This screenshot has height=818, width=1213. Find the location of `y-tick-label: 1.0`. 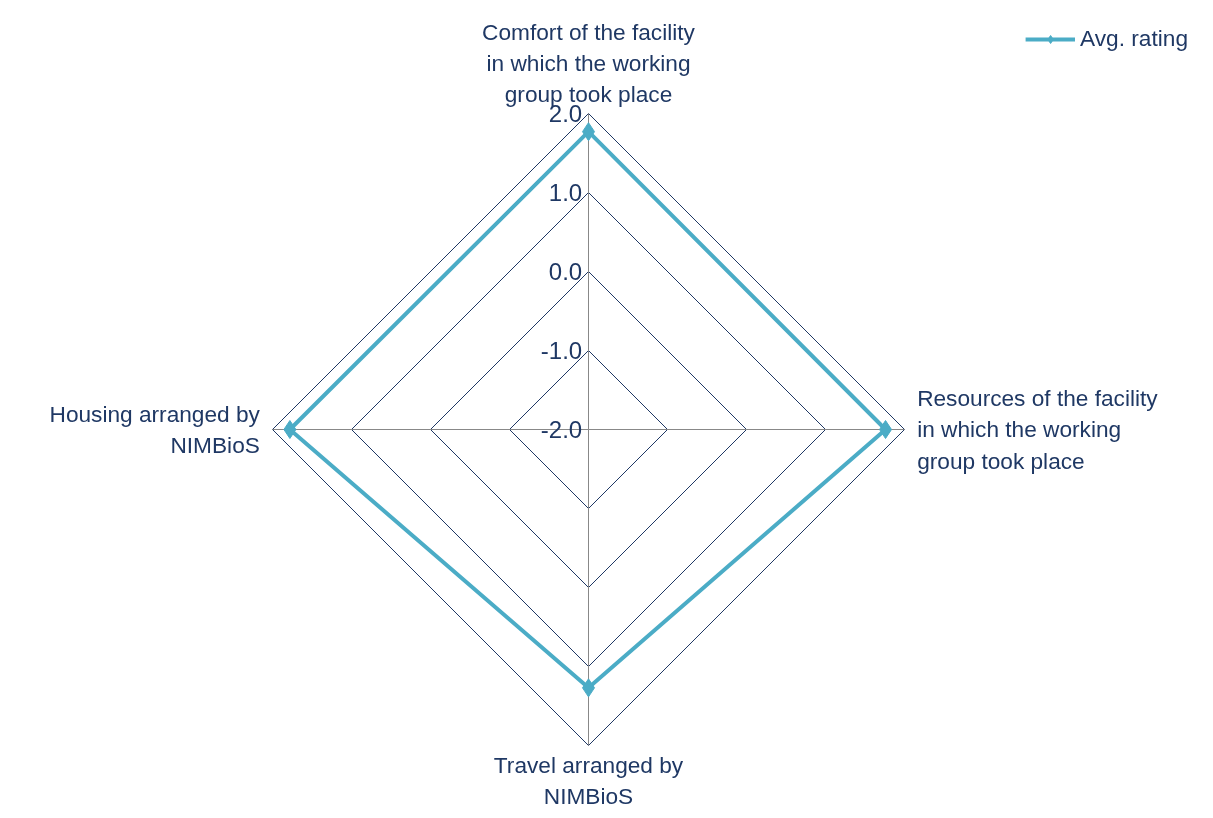

y-tick-label: 1.0 is located at coordinates (565, 192).